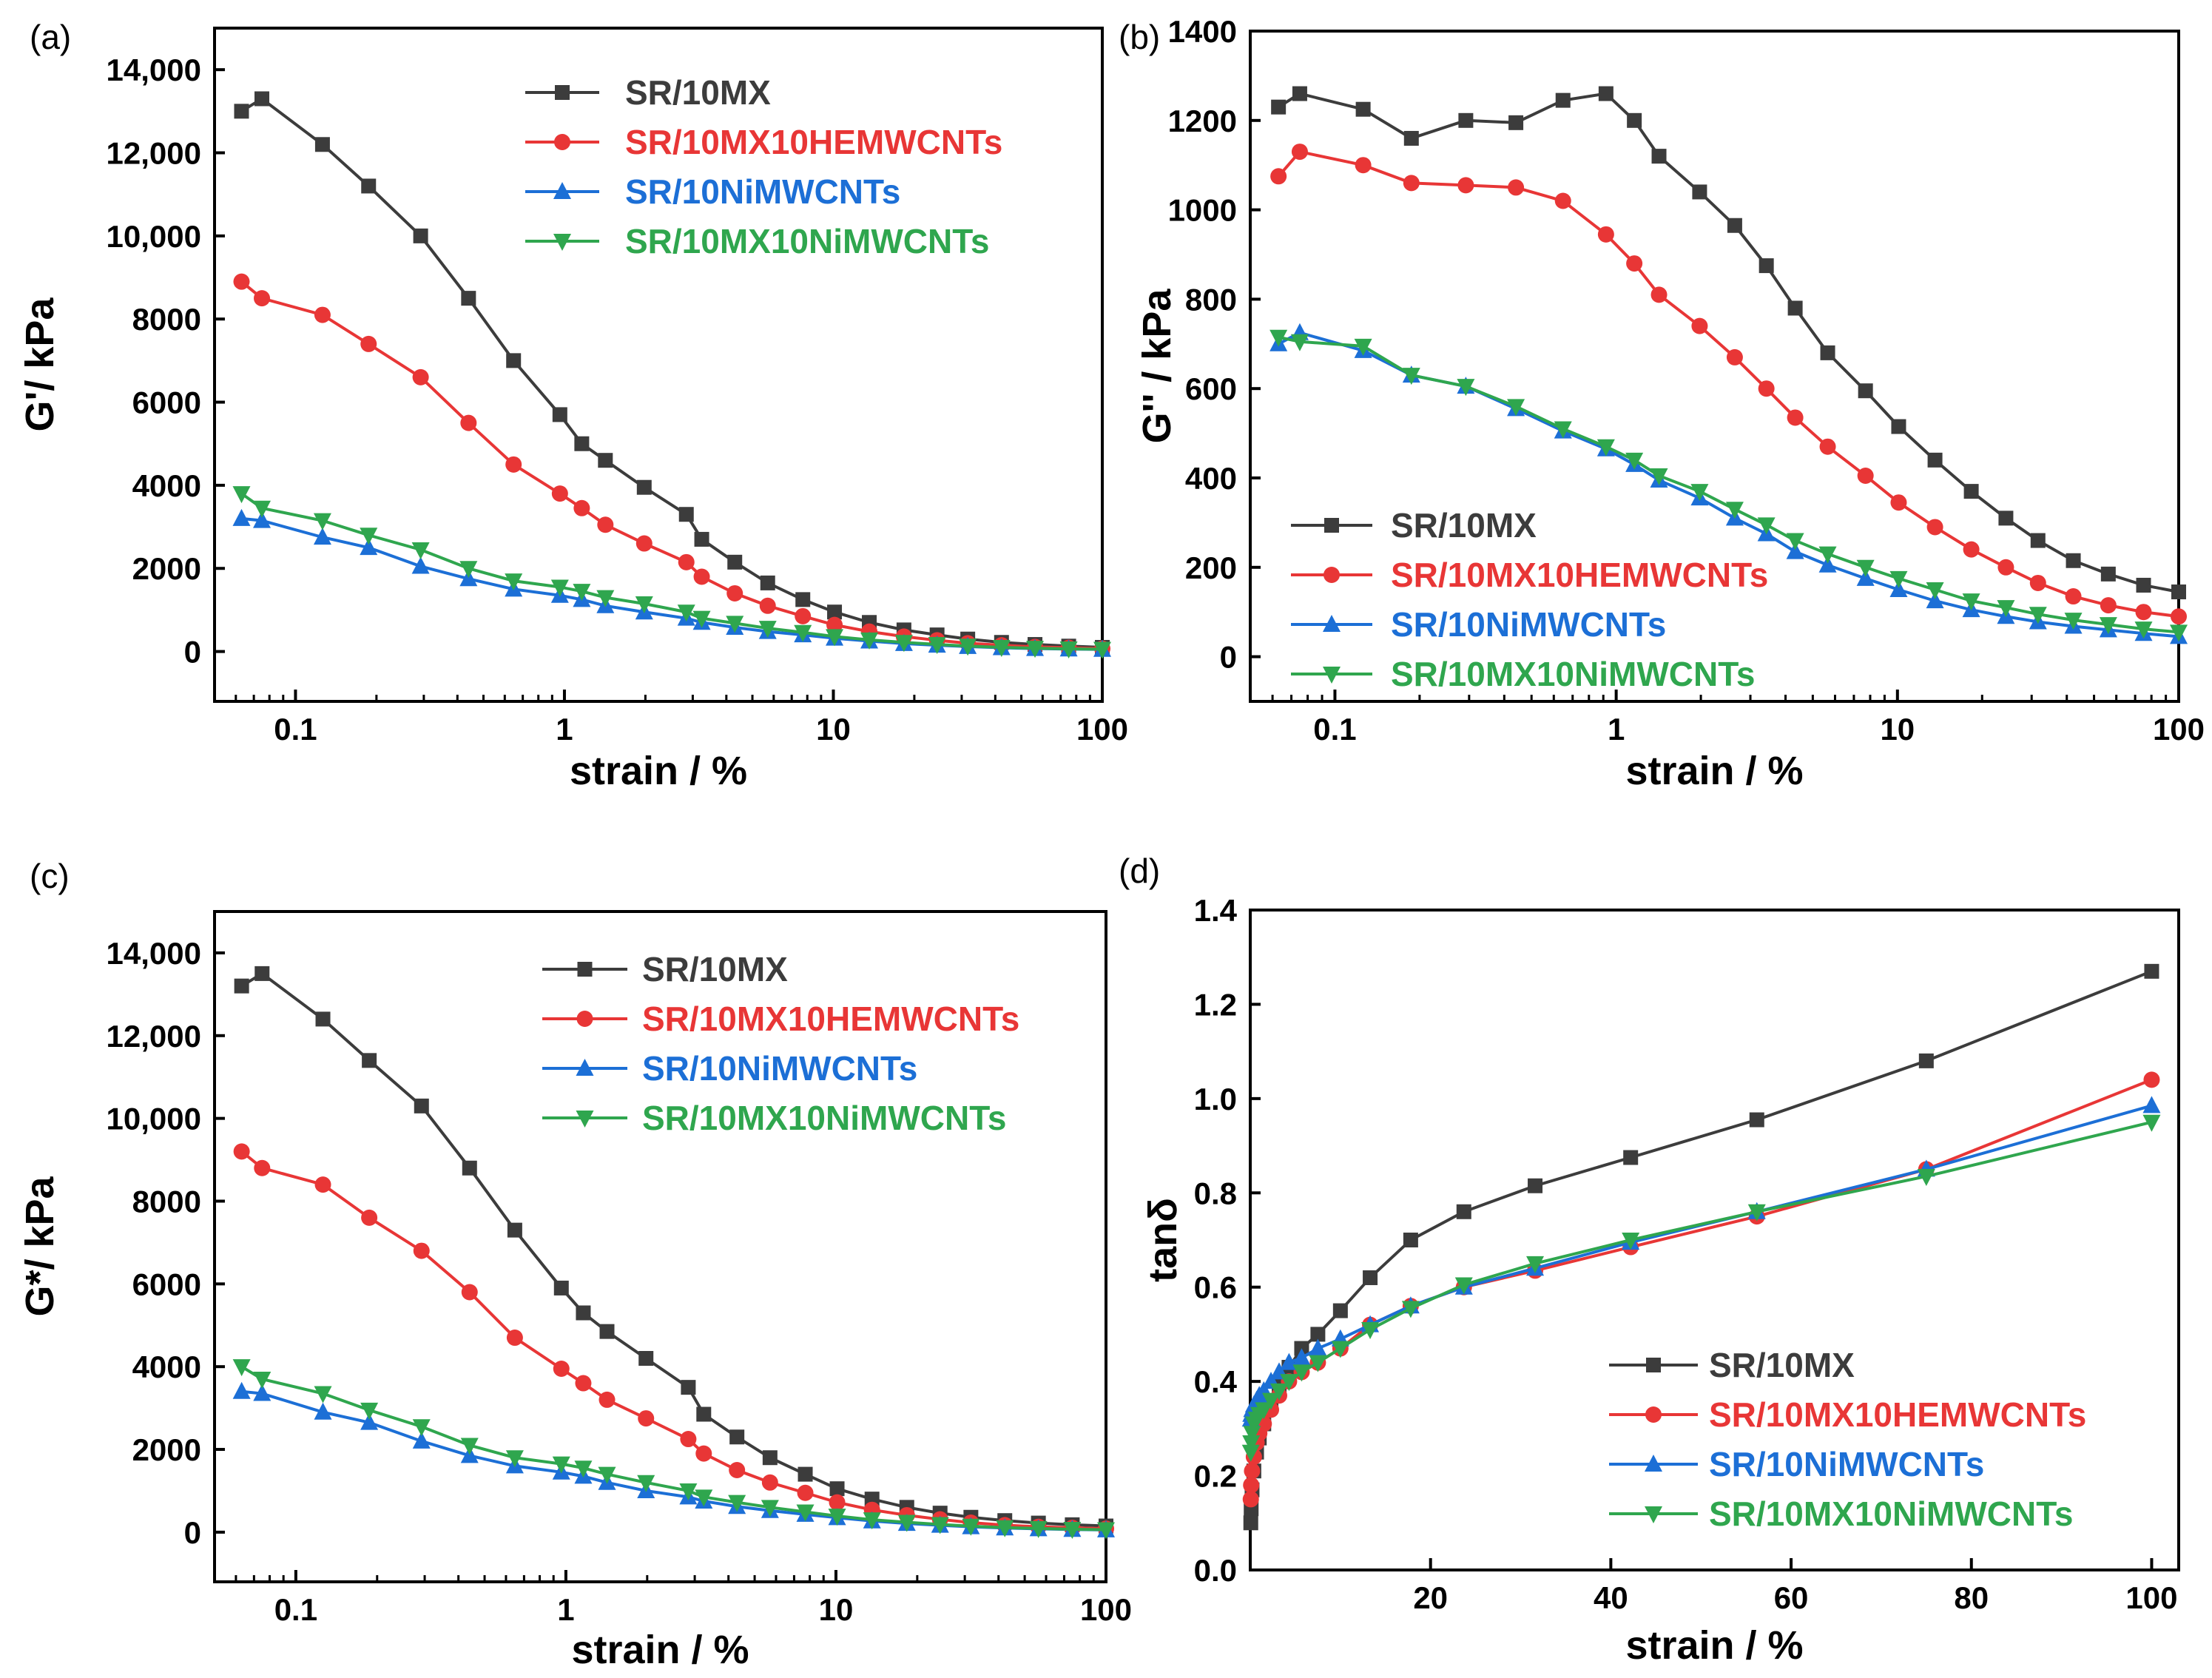 The height and width of the screenshot is (1678, 2212). Describe the element at coordinates (2179, 729) in the screenshot. I see `x-tick-label-b: 100` at that location.